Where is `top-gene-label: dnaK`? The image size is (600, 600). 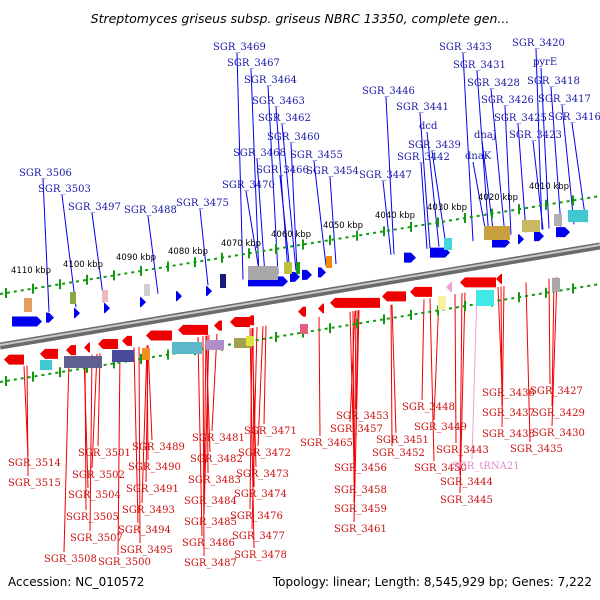
top-gene-label: dnaK is located at coordinates (478, 156).